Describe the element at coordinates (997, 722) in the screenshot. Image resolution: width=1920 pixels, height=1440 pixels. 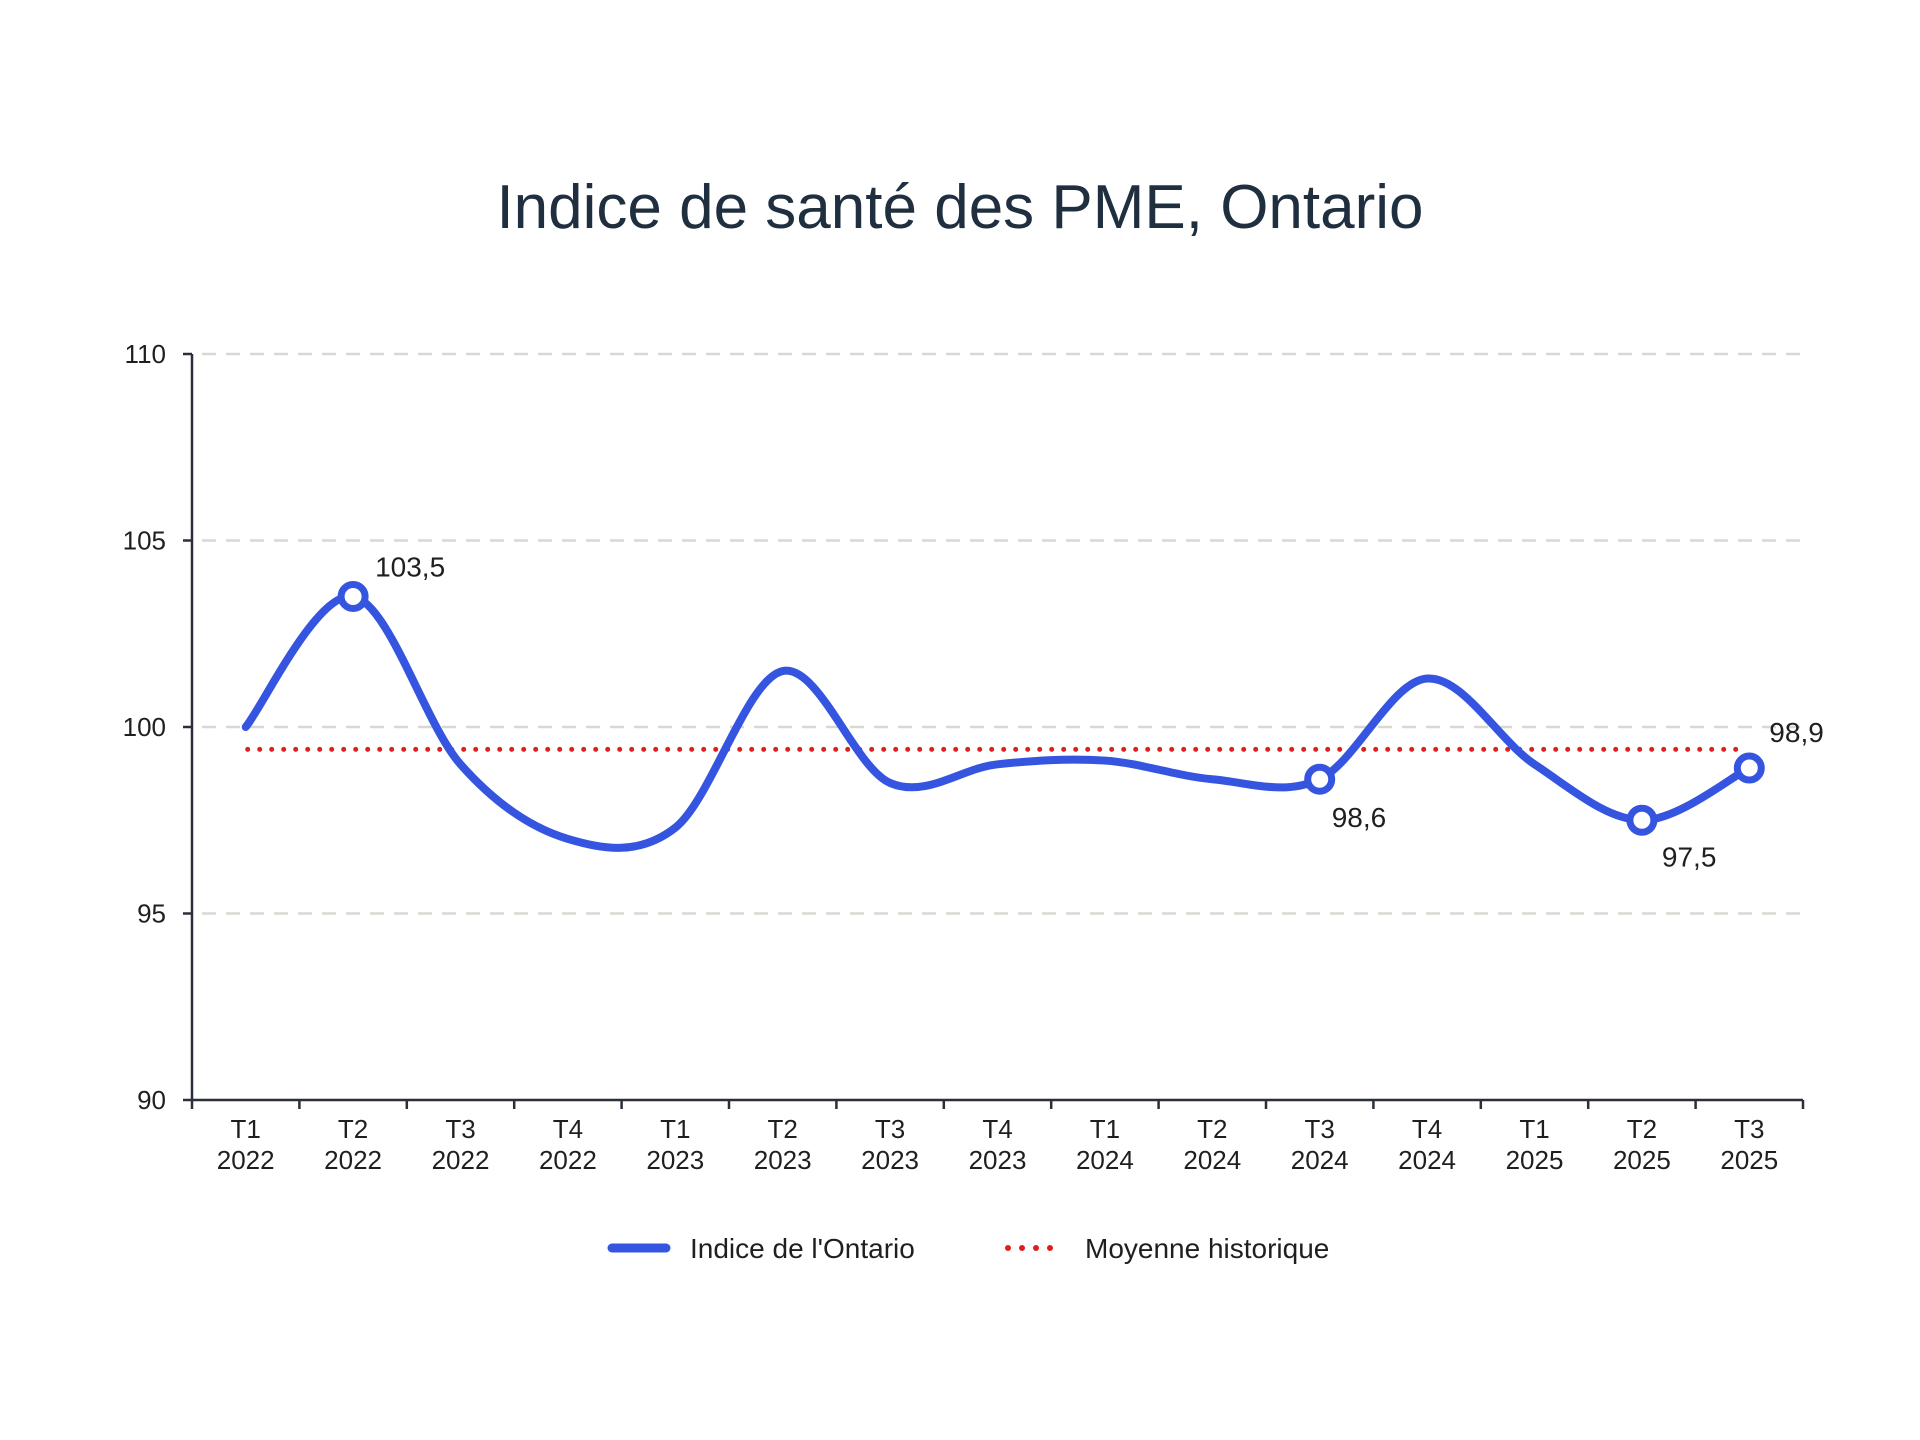
I see `series-line-ontario` at that location.